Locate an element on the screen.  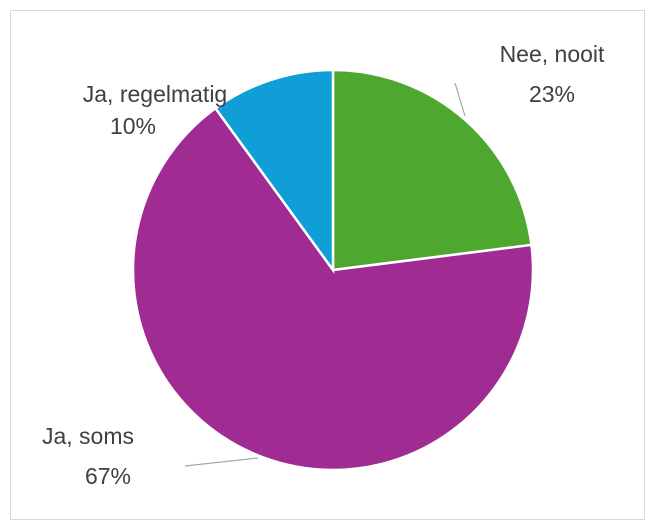
category-label: Ja, soms is located at coordinates (88, 436).